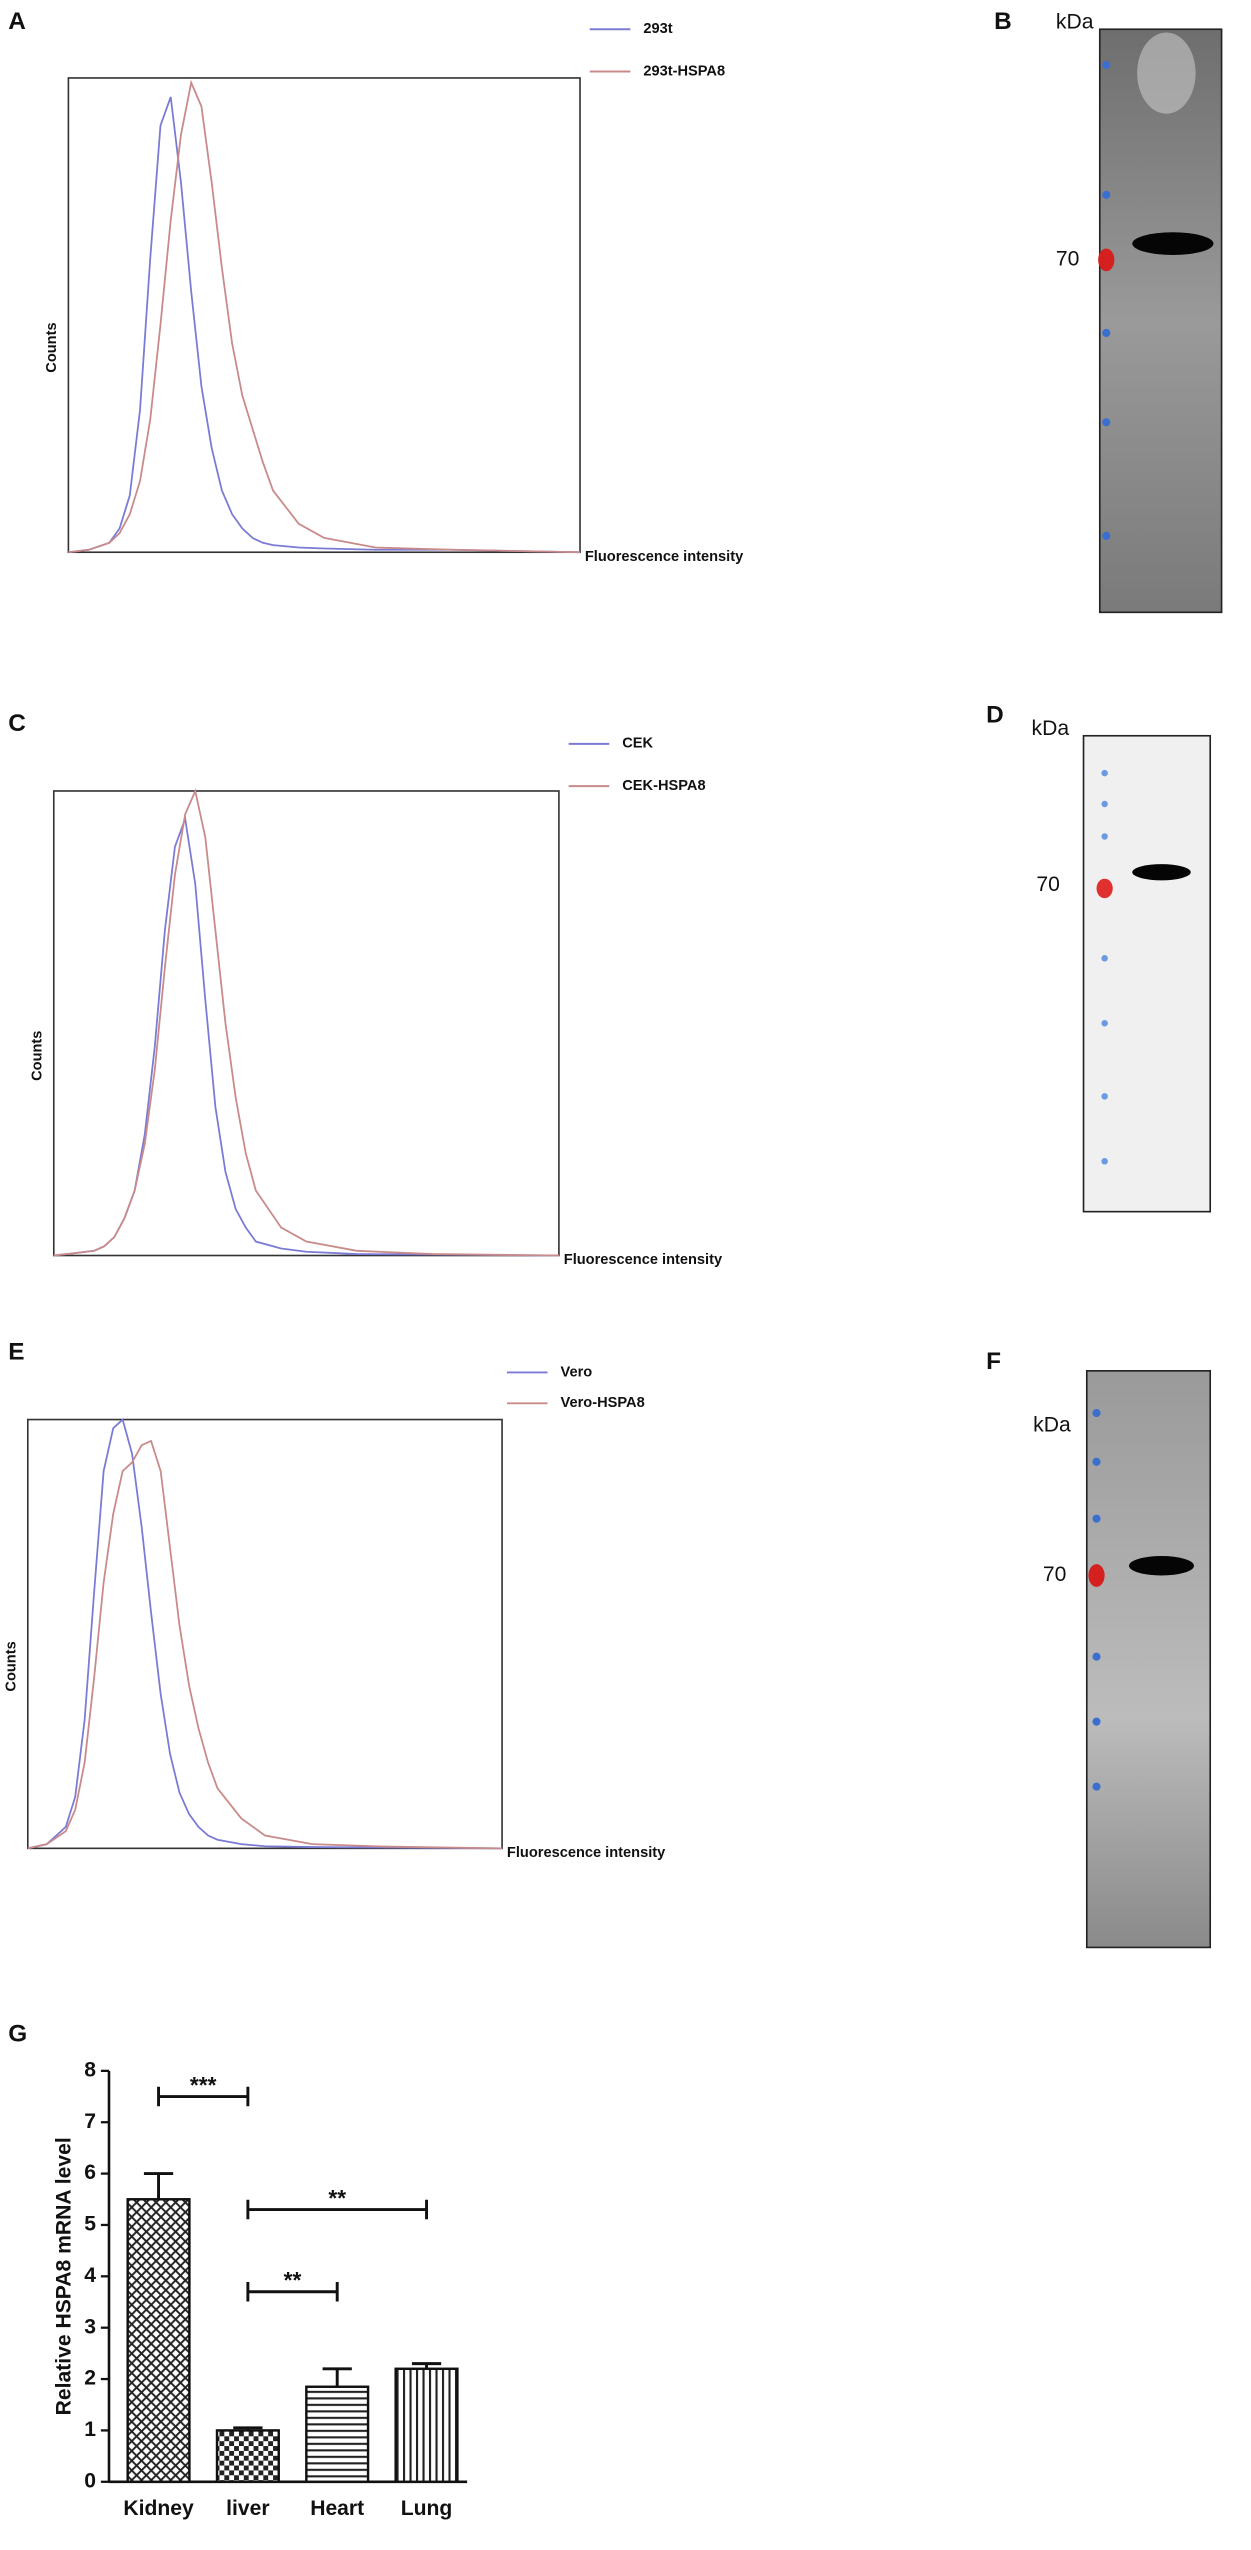 Image resolution: width=1251 pixels, height=2550 pixels. Describe the element at coordinates (90, 2121) in the screenshot. I see `y-tick-label: 7` at that location.